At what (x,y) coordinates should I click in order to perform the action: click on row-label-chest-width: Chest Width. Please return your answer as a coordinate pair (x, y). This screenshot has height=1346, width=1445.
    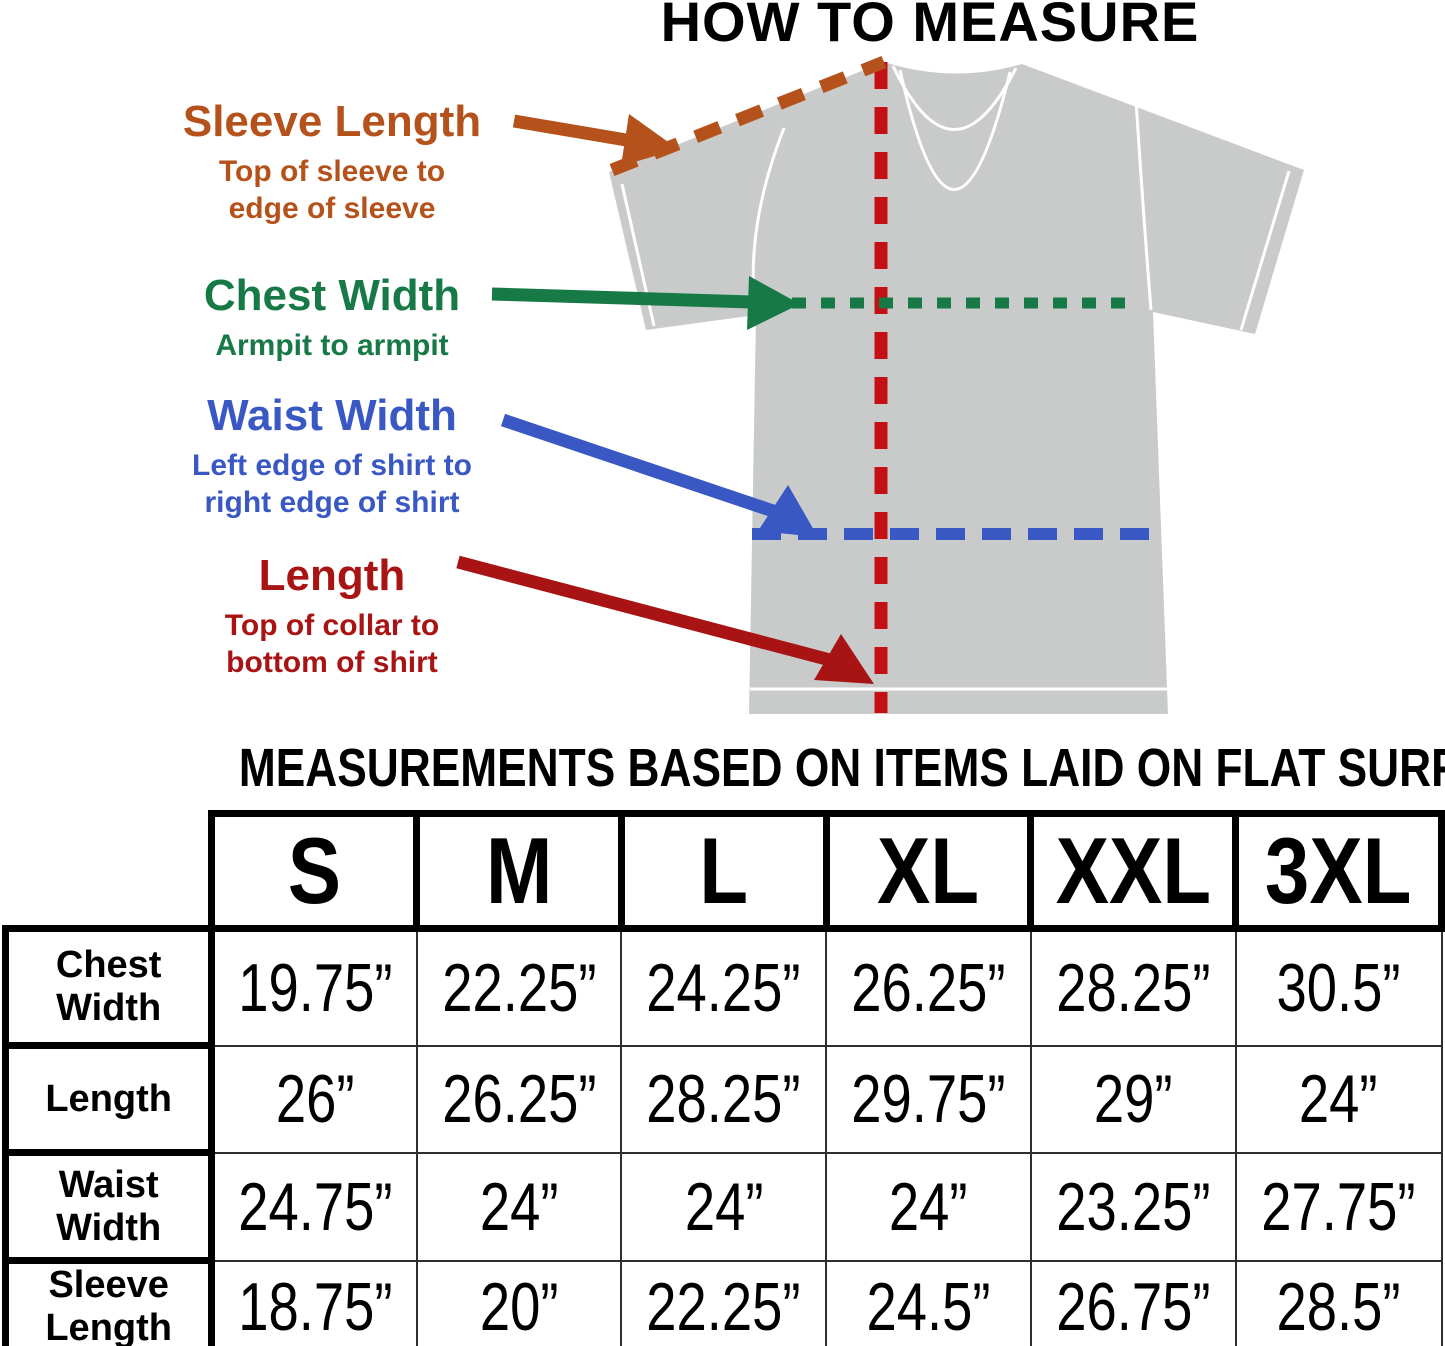
    Looking at the image, I should click on (108, 987).